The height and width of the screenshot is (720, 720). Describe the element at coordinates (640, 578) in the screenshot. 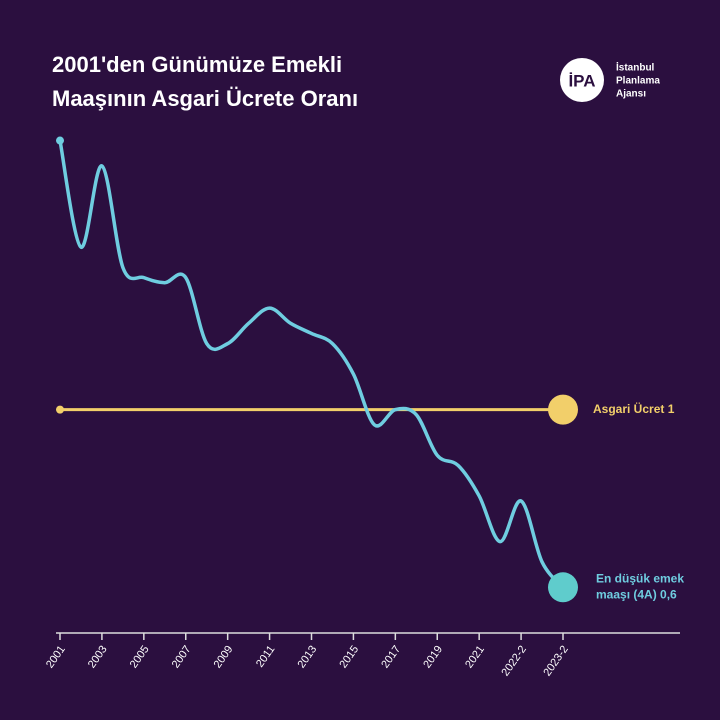

I see `end-label: En düşük emek` at that location.